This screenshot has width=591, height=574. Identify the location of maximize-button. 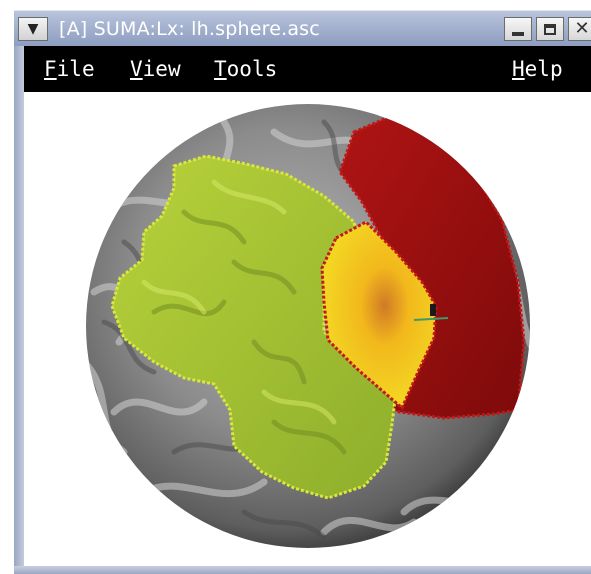
(550, 29).